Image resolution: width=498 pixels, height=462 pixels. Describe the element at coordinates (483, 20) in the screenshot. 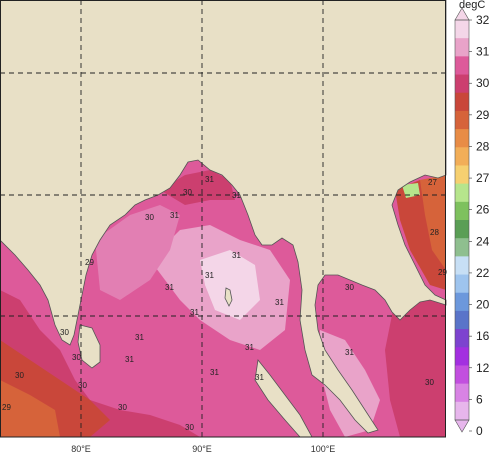

I see `colorbar-tick-label: 32` at that location.